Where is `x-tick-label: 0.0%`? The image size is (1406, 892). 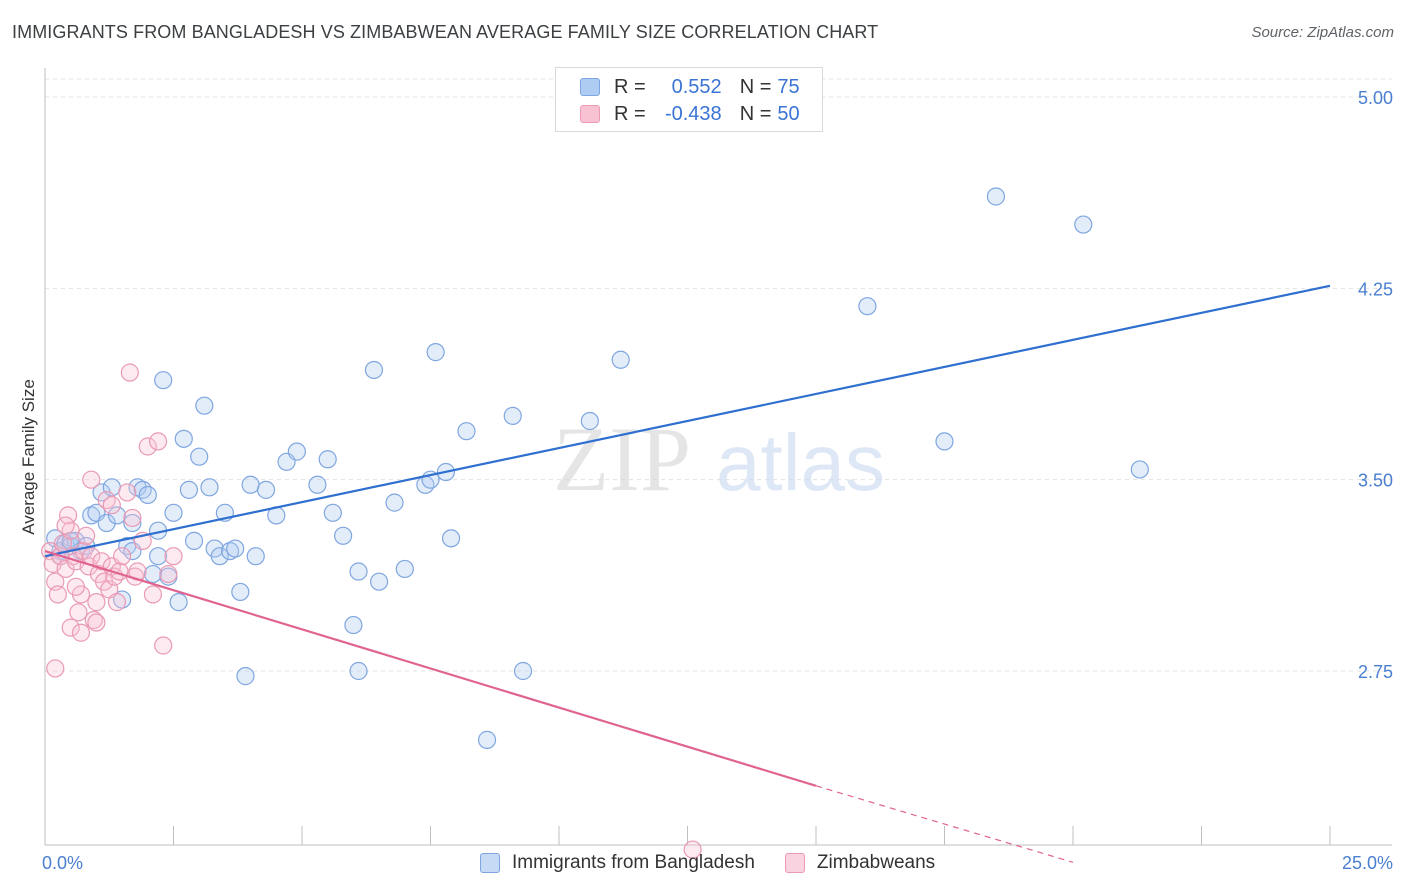
x-tick-label: 0.0% is located at coordinates (62, 863).